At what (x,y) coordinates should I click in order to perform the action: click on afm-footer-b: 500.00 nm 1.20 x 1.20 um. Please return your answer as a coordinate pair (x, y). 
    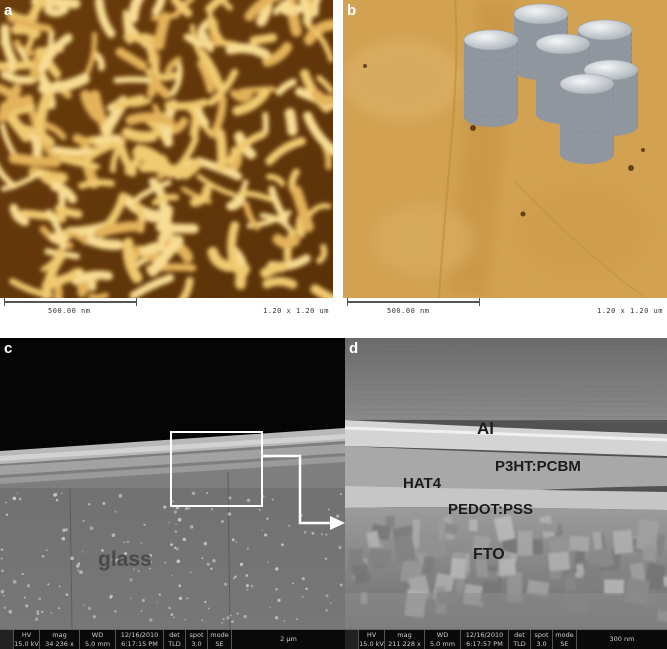
    Looking at the image, I should click on (505, 310).